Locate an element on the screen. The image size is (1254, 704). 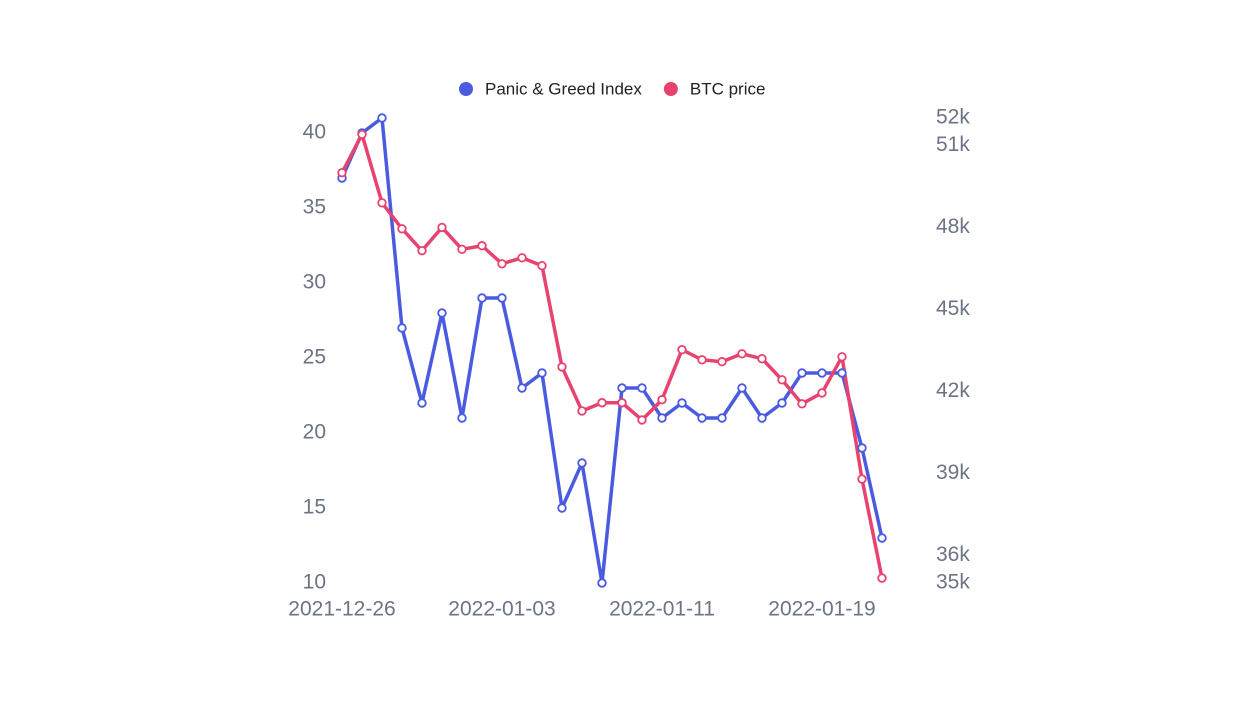
y2-tick-label: 42k is located at coordinates (953, 390).